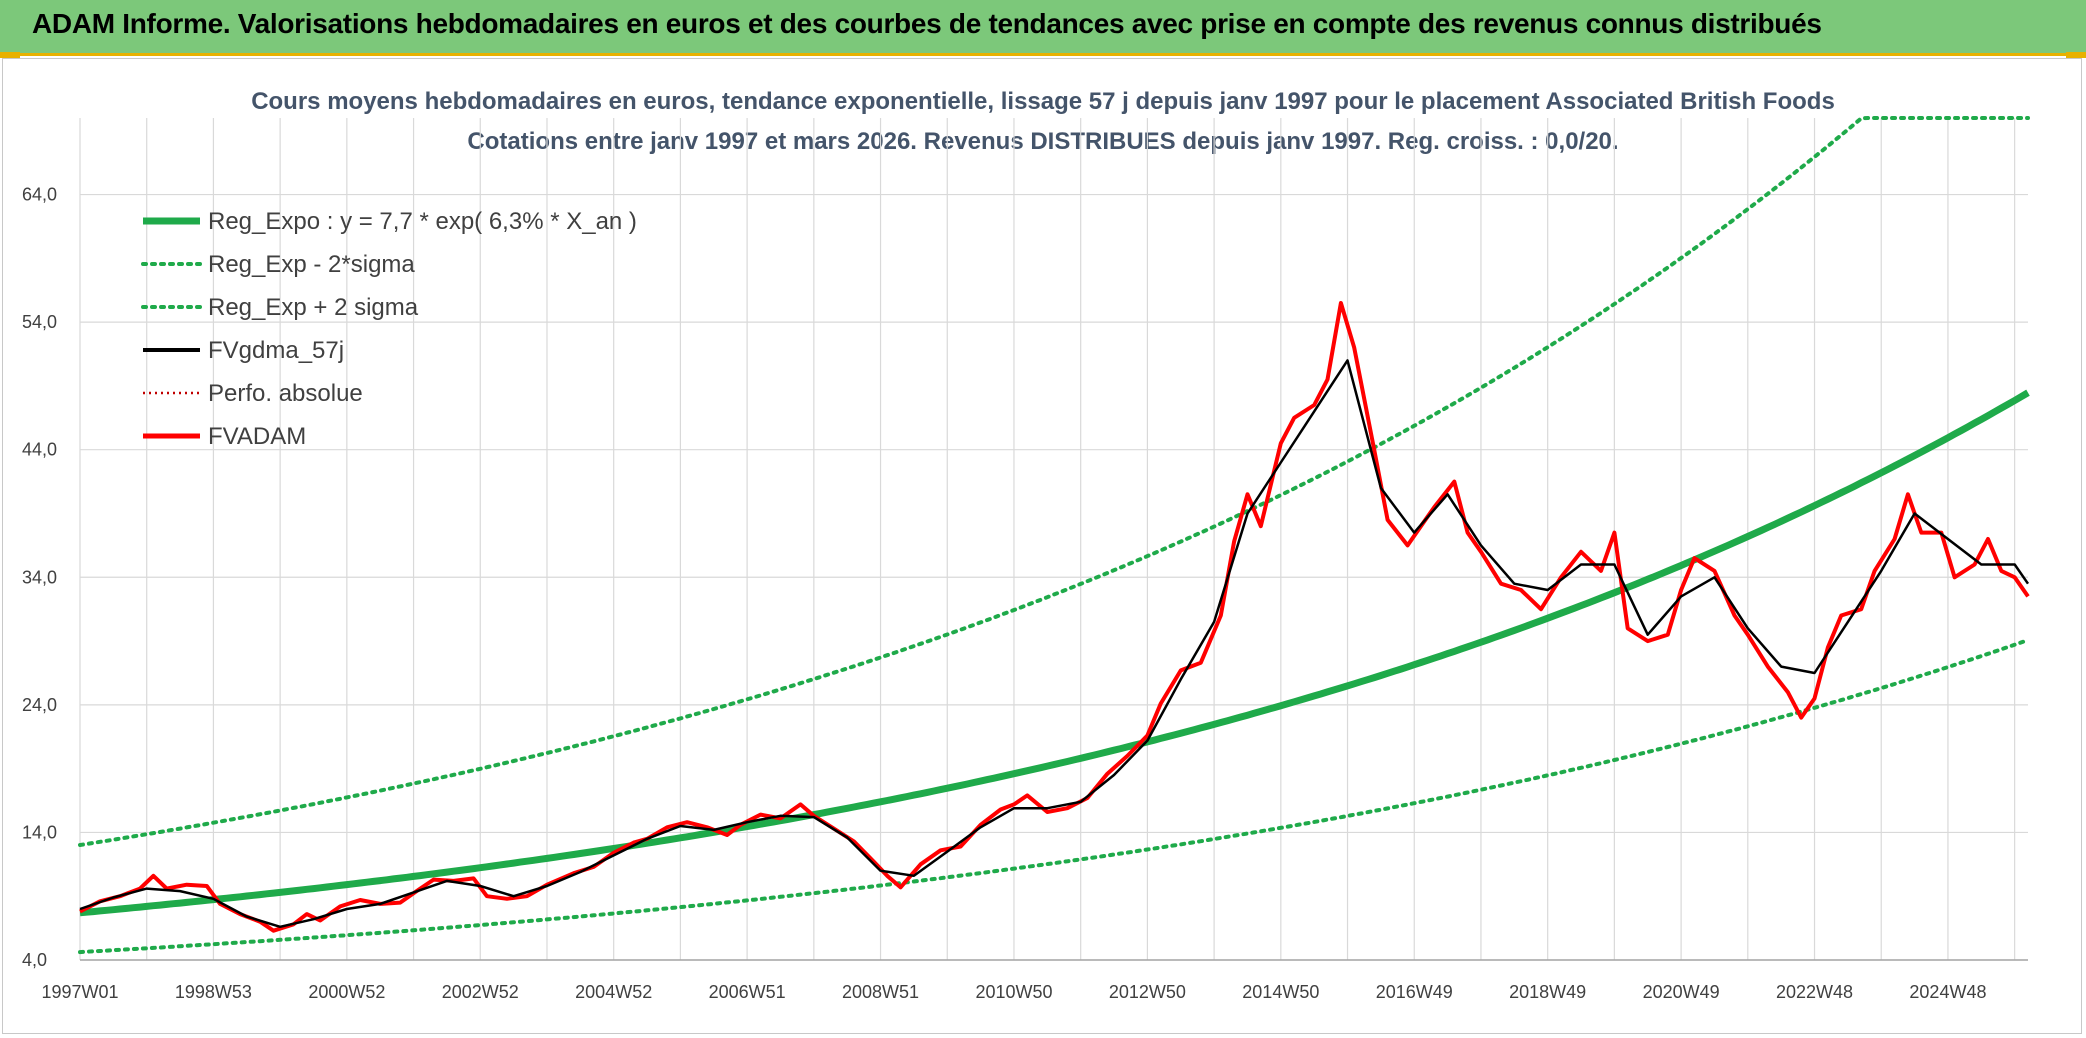  What do you see at coordinates (1013, 992) in the screenshot?
I see `x-tick-label: 2010W50` at bounding box center [1013, 992].